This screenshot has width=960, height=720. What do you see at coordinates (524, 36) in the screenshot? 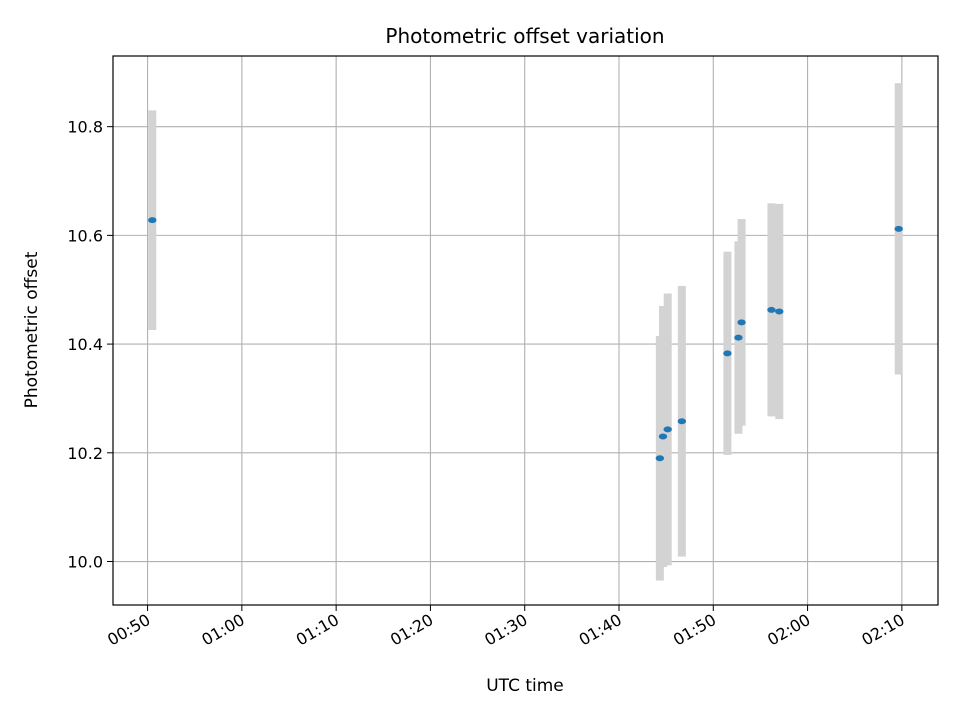
I see `chart-title: Photometric offset variation` at bounding box center [524, 36].